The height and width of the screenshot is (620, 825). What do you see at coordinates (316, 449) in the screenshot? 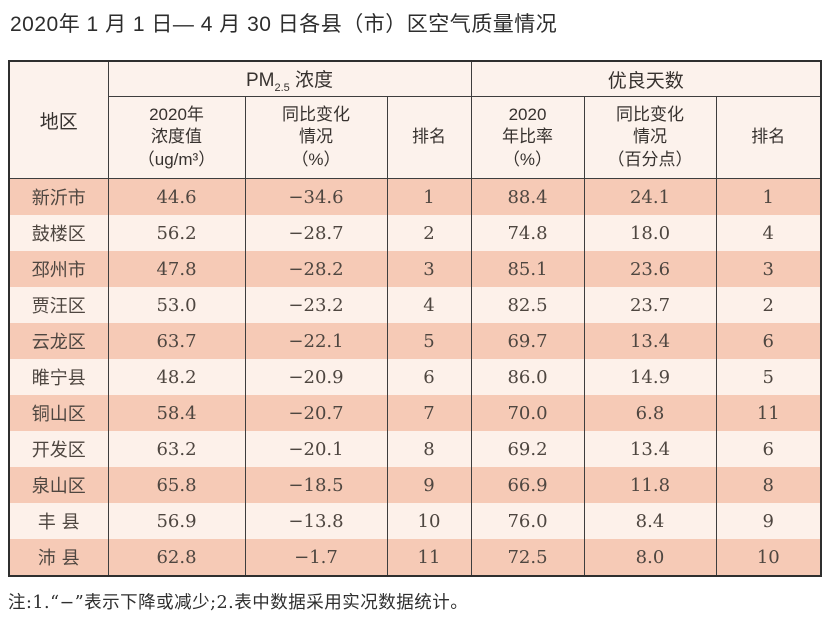
I see `pm-change-cell: −20.1` at bounding box center [316, 449].